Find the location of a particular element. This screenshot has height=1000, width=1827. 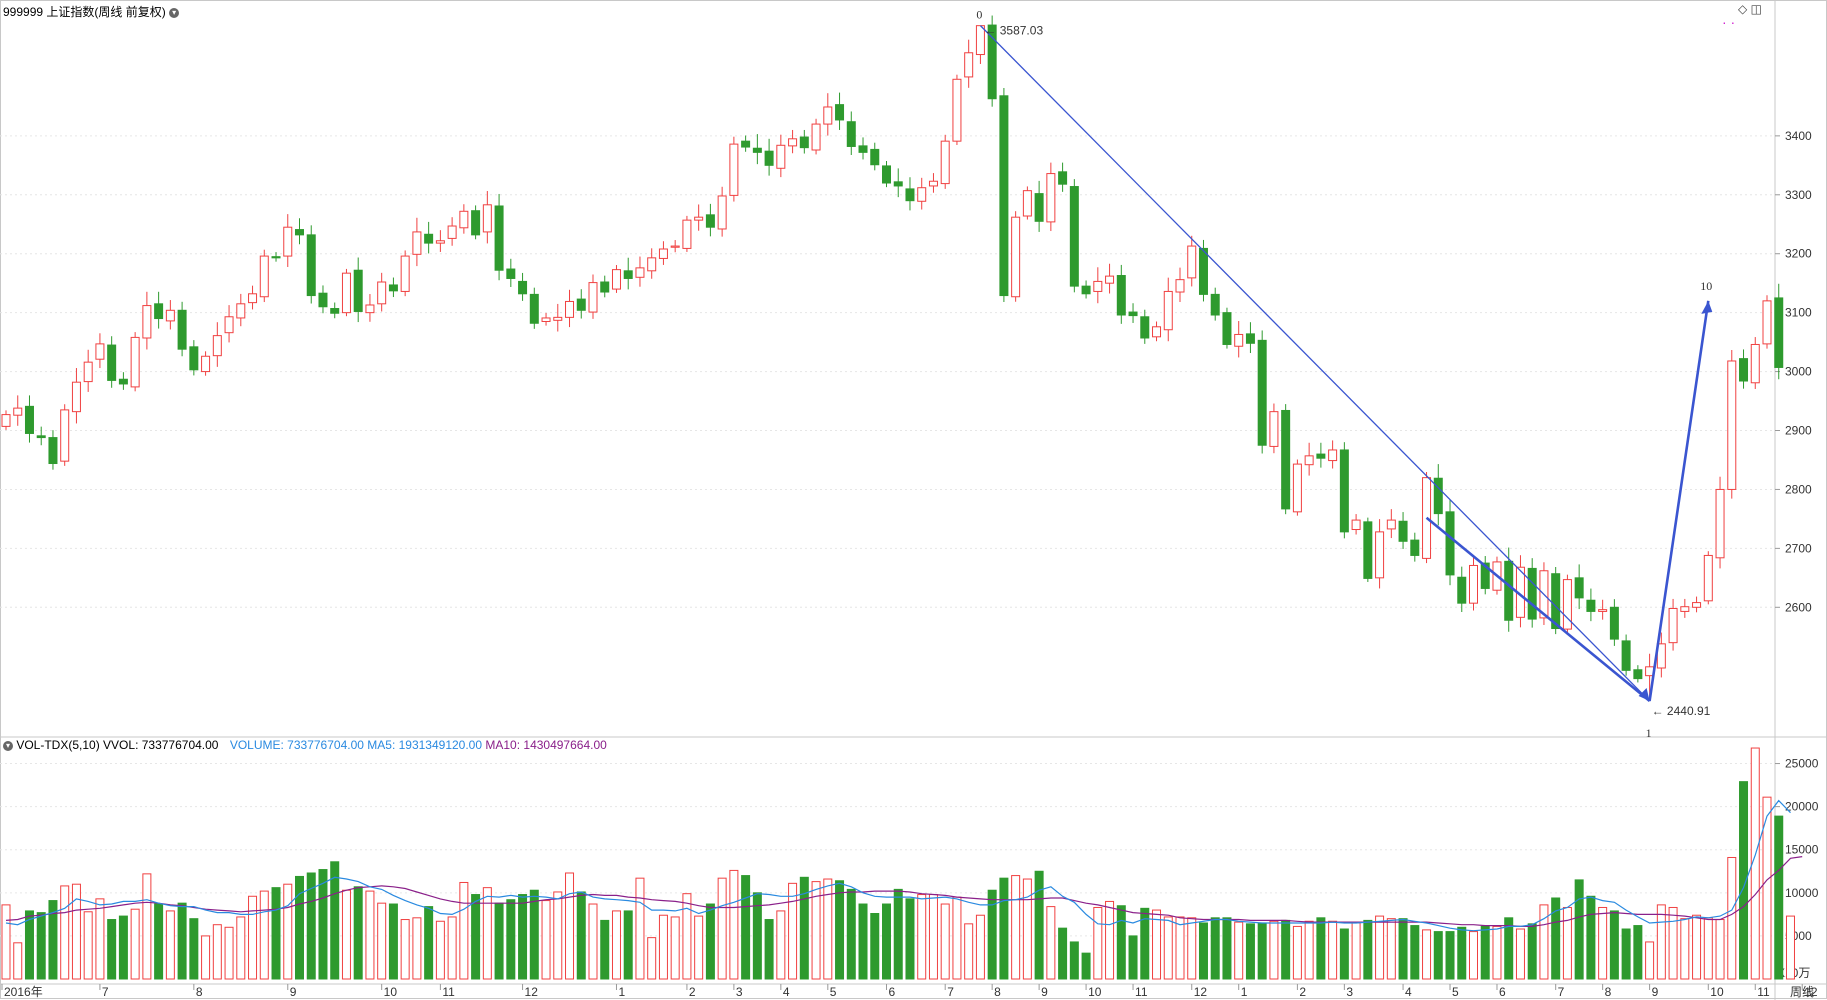

diamond-icon: ◇ is located at coordinates (1743, 9).